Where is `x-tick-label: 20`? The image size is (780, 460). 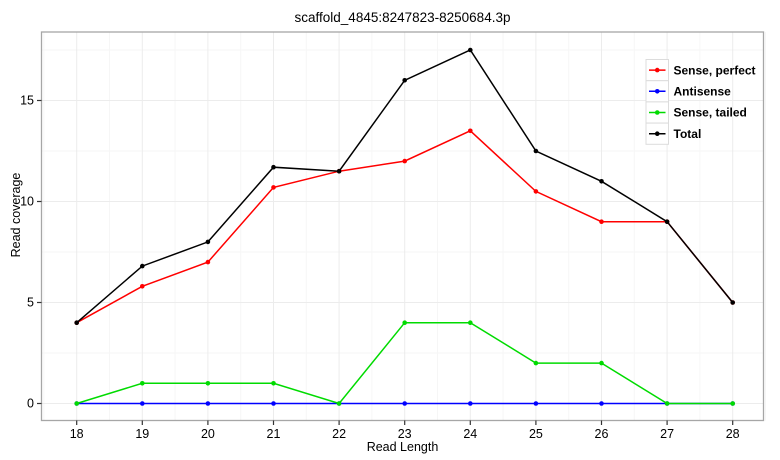
x-tick-label: 20 is located at coordinates (208, 434).